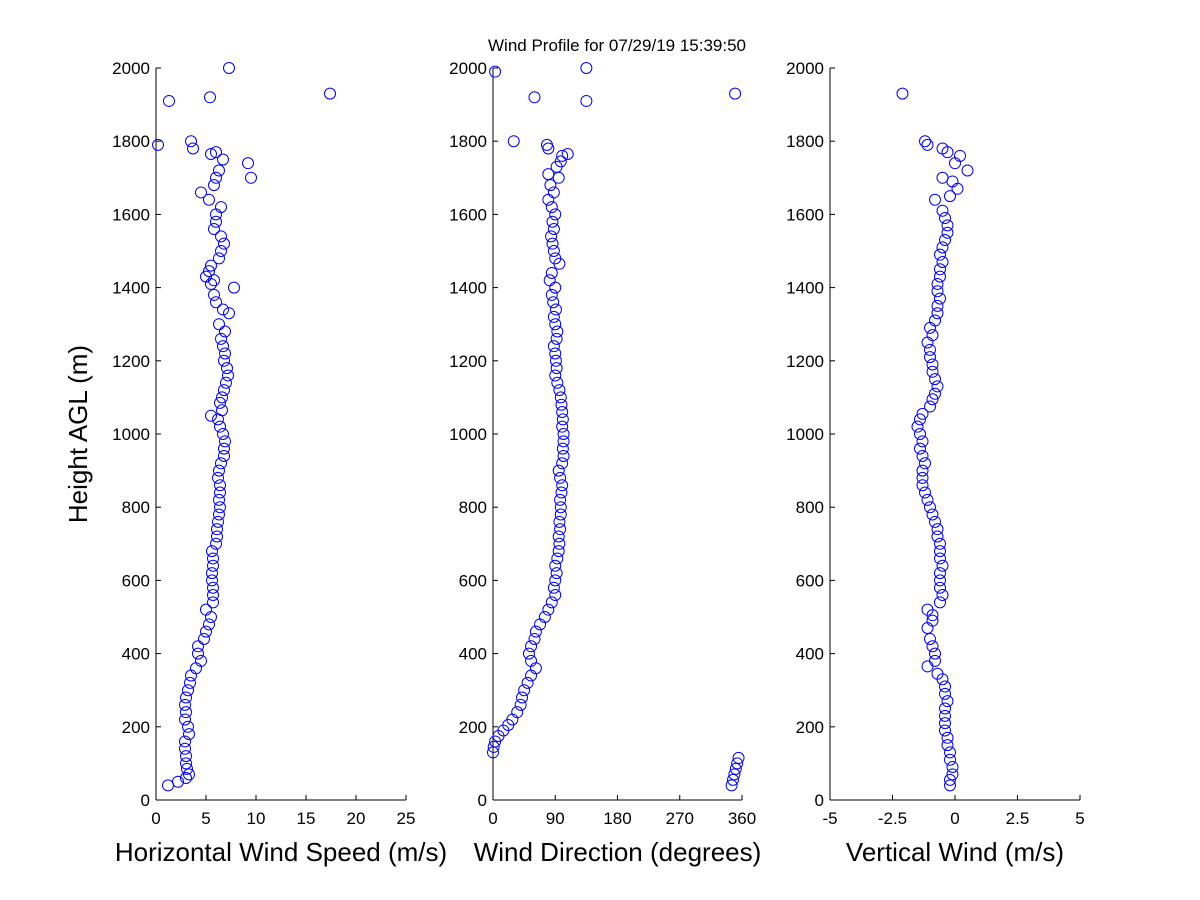  I want to click on x-tick-label: -5, so click(829, 818).